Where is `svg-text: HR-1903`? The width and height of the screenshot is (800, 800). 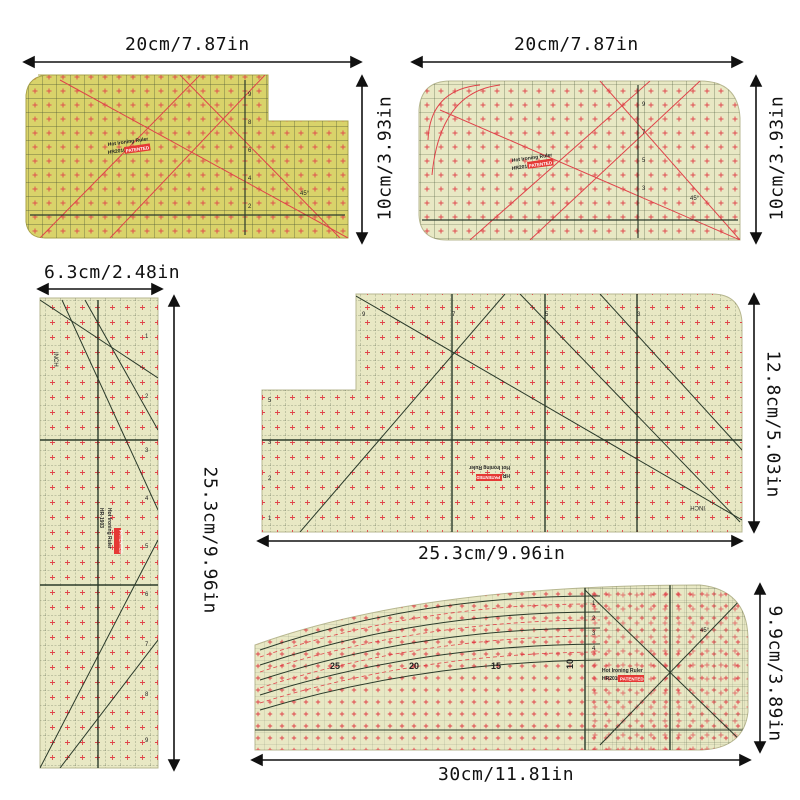 svg-text: HR-1903 is located at coordinates (101, 518).